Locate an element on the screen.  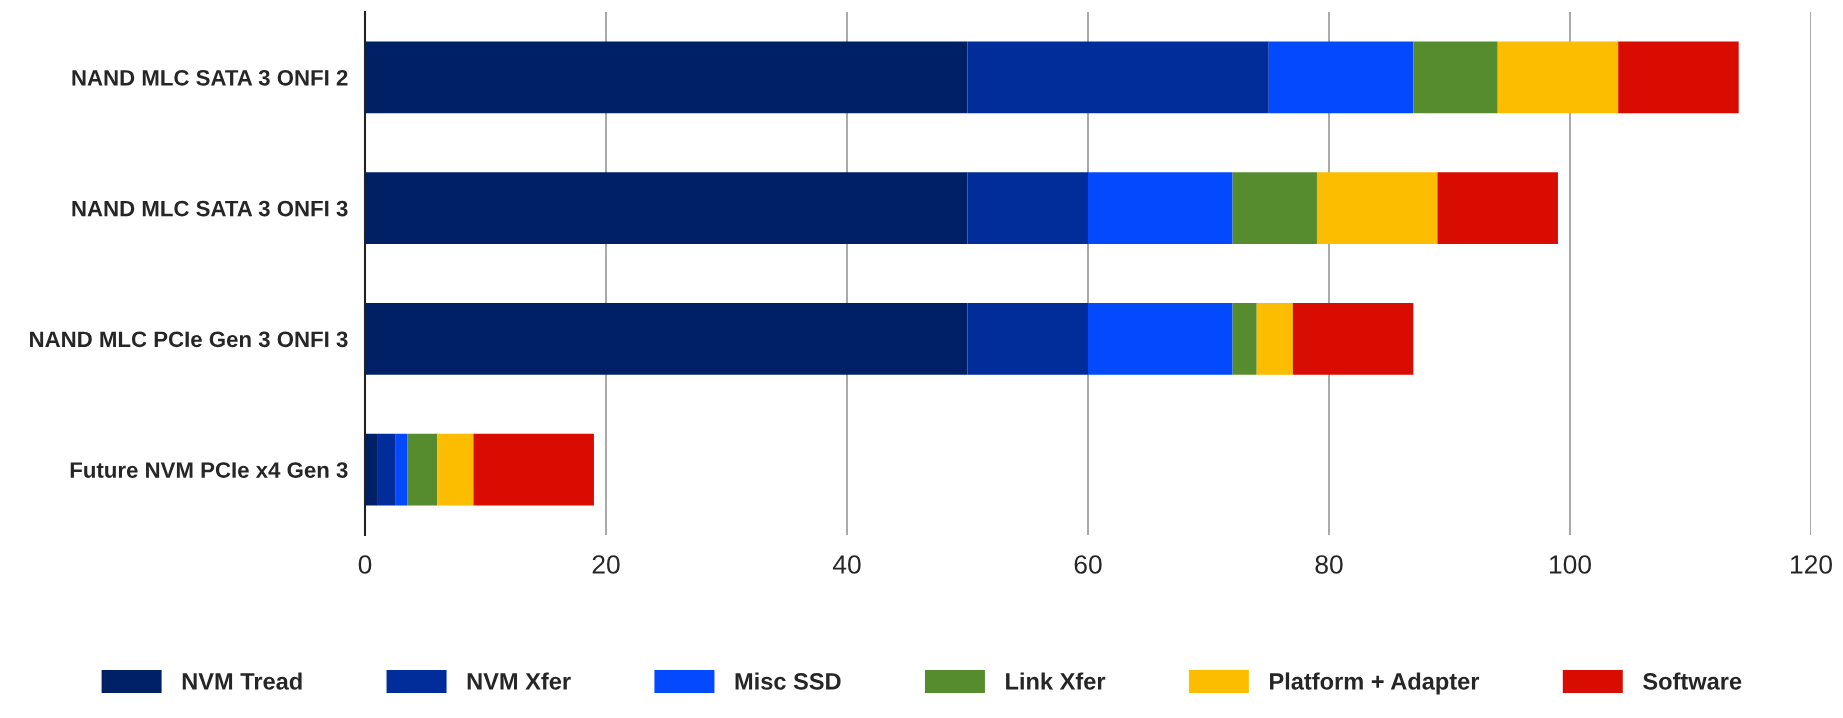
y-tick-label: NAND MLC SATA 3 ONFI 2 is located at coordinates (210, 77).